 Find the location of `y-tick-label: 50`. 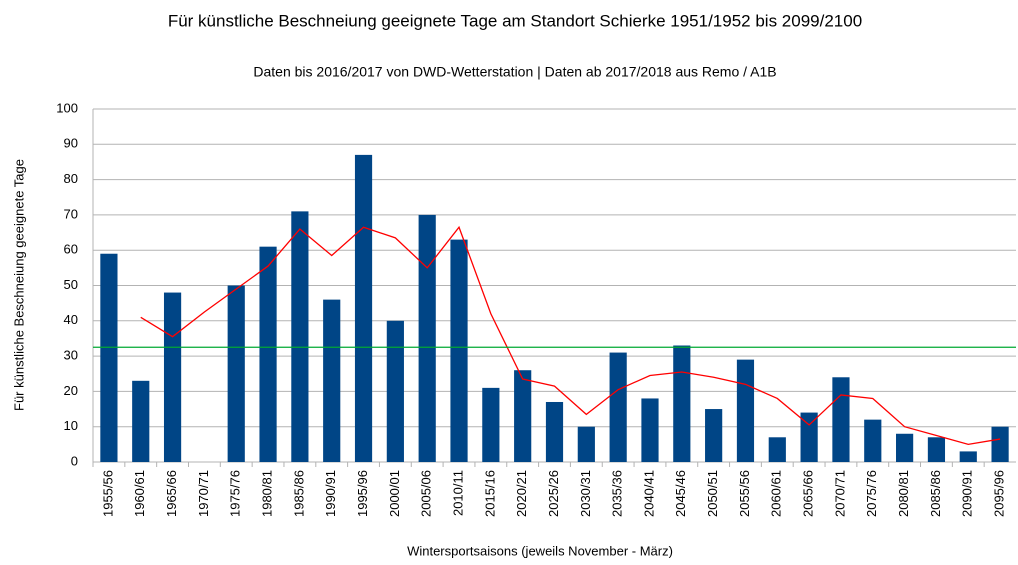

y-tick-label: 50 is located at coordinates (71, 284).